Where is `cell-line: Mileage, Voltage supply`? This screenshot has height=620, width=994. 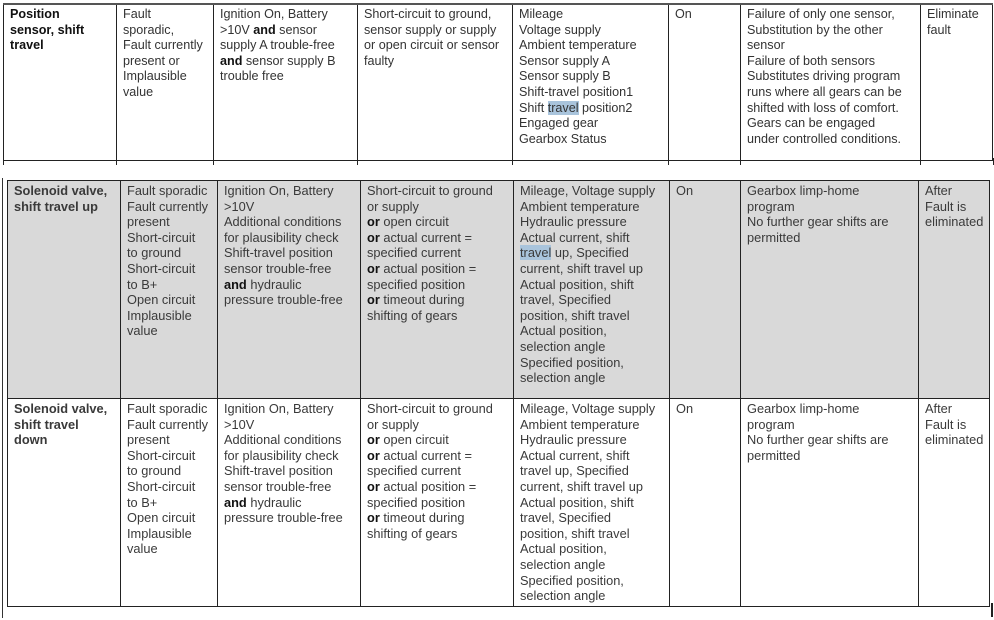
cell-line: Mileage, Voltage supply is located at coordinates (591, 409).